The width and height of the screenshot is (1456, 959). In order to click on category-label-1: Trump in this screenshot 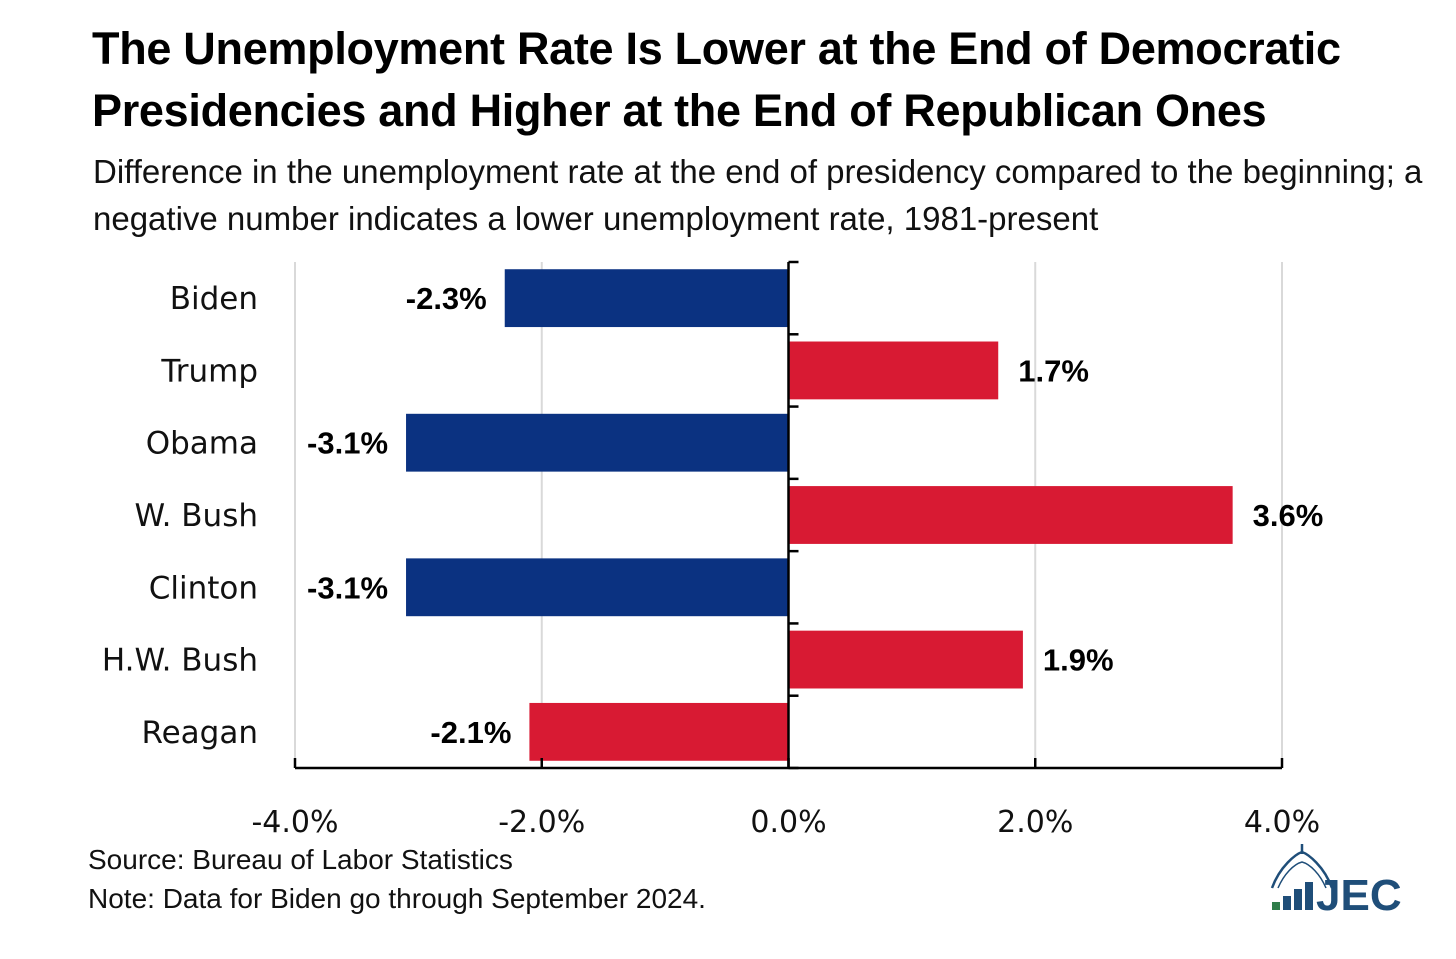, I will do `click(209, 371)`.